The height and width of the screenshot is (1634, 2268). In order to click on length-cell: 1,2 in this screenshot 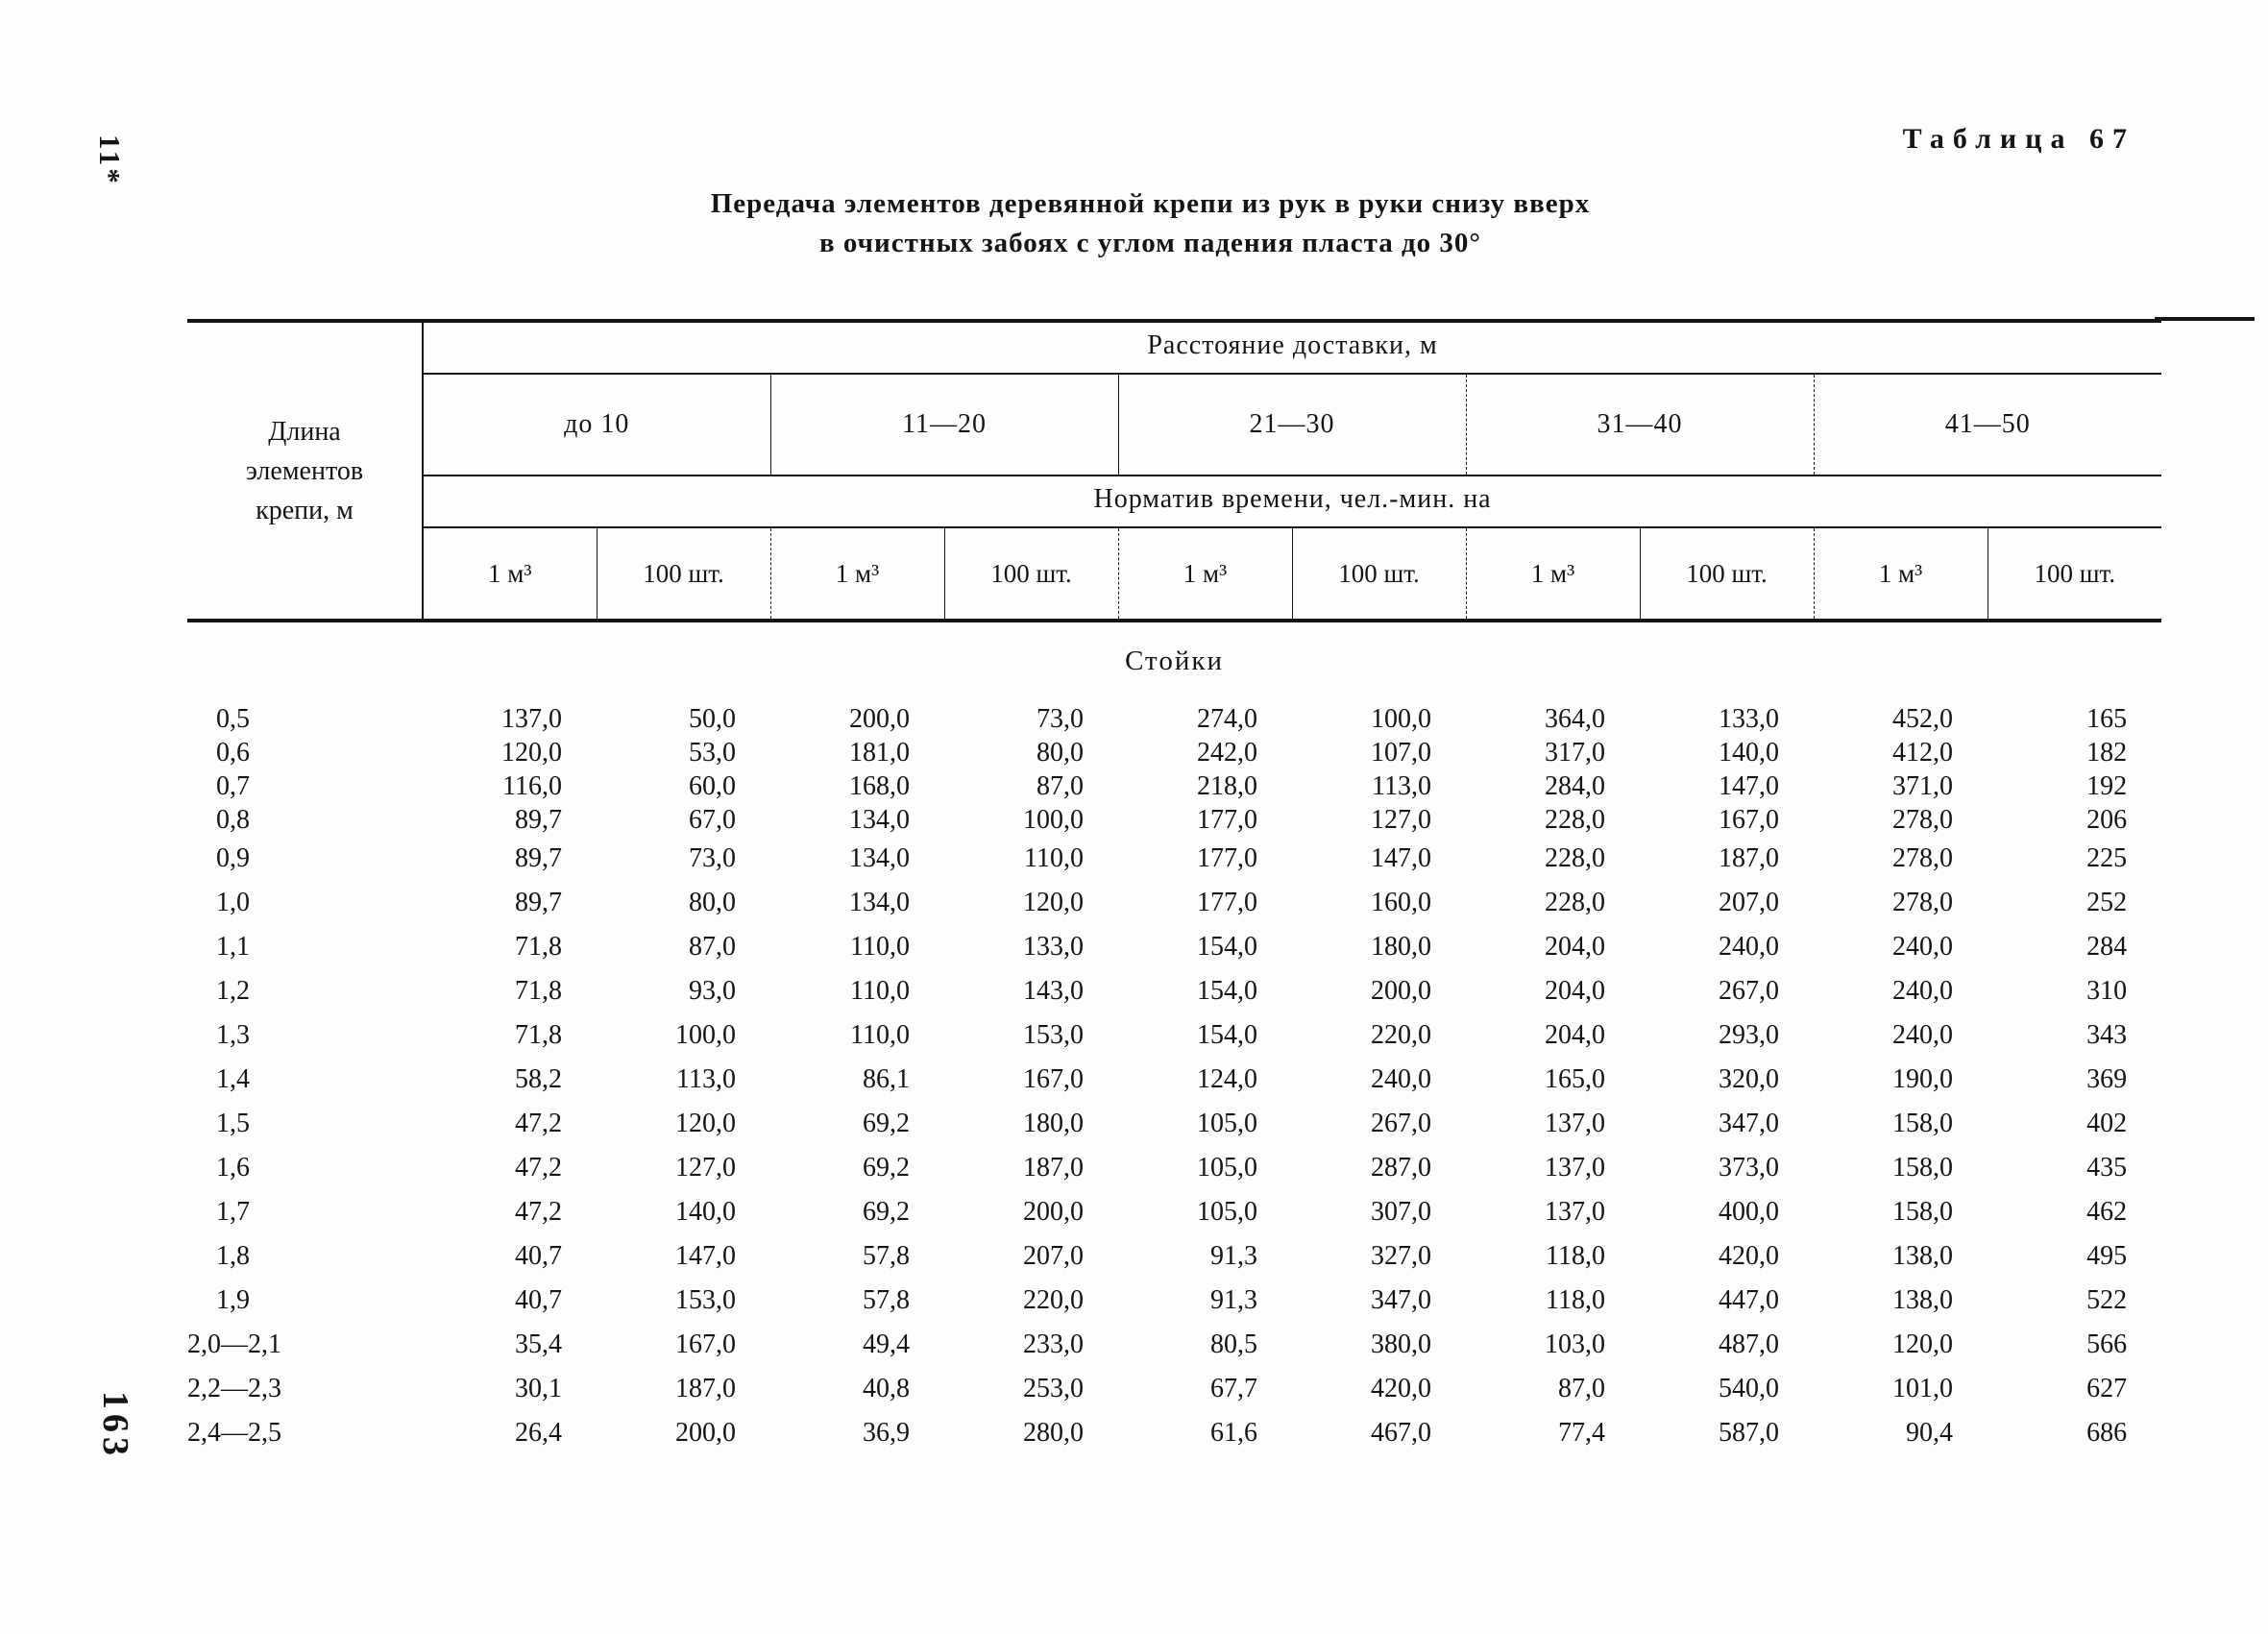, I will do `click(233, 991)`.